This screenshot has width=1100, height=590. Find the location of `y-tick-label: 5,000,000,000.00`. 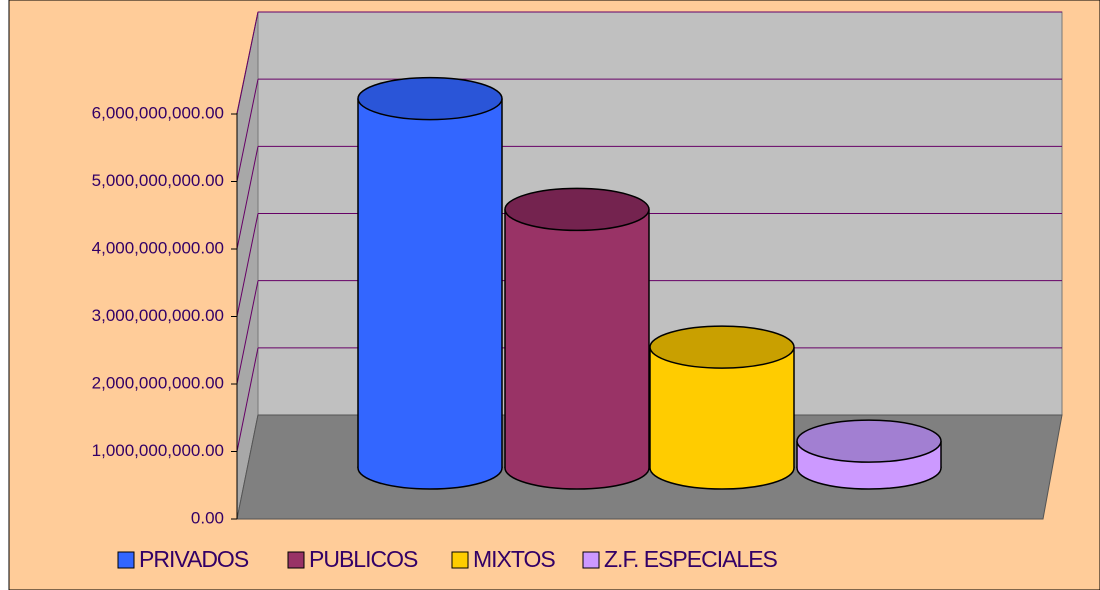

y-tick-label: 5,000,000,000.00 is located at coordinates (158, 180).